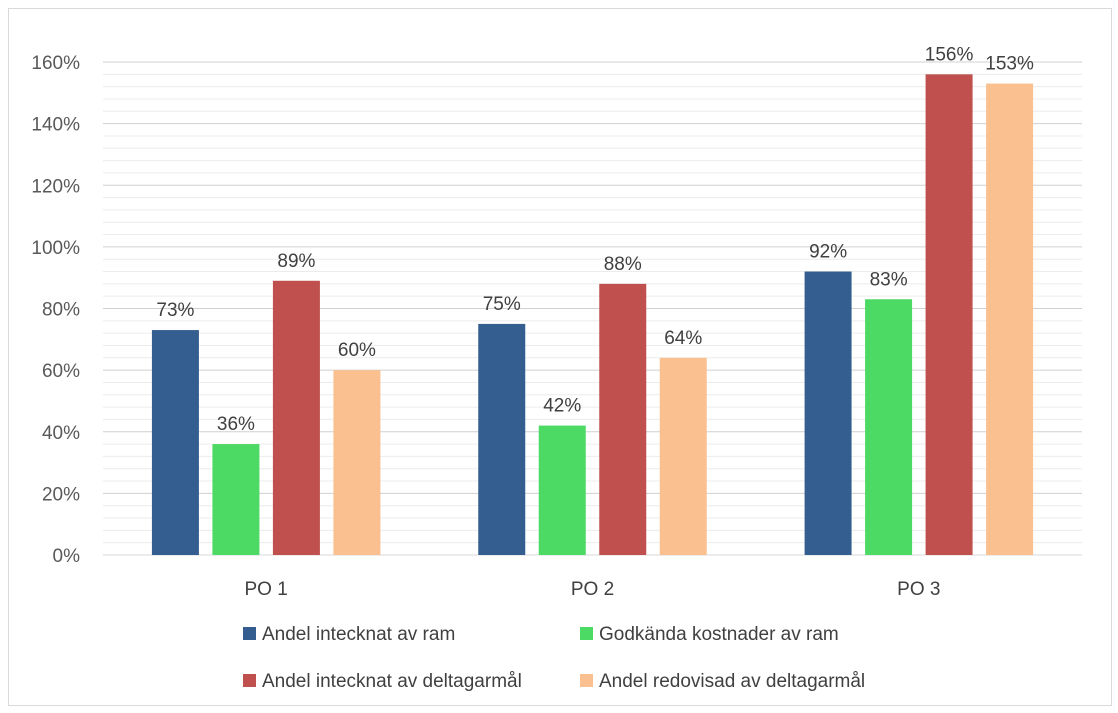 Image resolution: width=1118 pixels, height=713 pixels. I want to click on legend-item: Andel redovisad av deltagarmål, so click(722, 681).